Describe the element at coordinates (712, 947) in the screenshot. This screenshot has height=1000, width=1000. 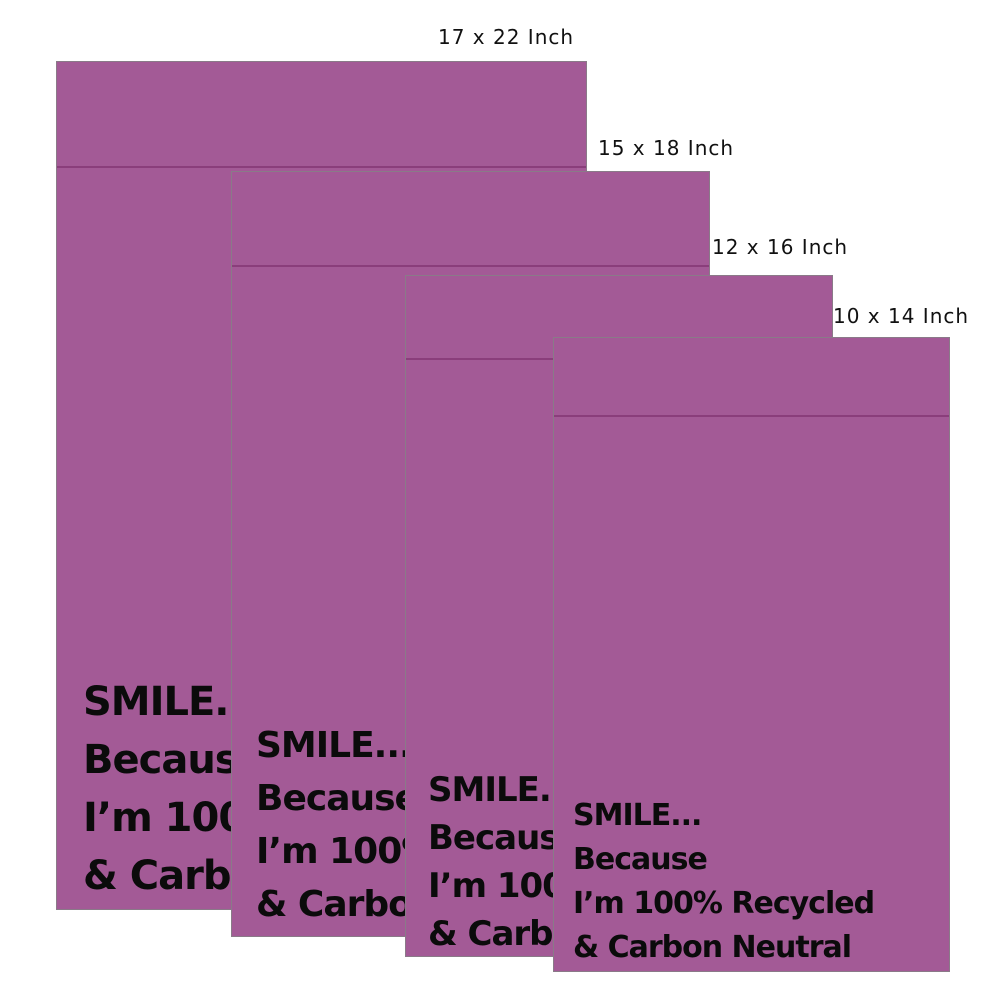
I see `slogan-line: & Carbon Neutral` at that location.